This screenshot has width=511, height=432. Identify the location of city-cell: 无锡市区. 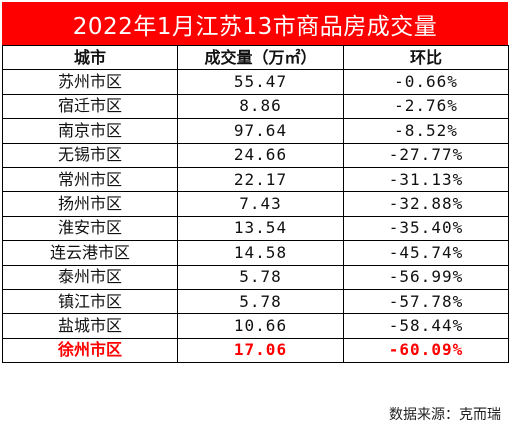
(90, 155).